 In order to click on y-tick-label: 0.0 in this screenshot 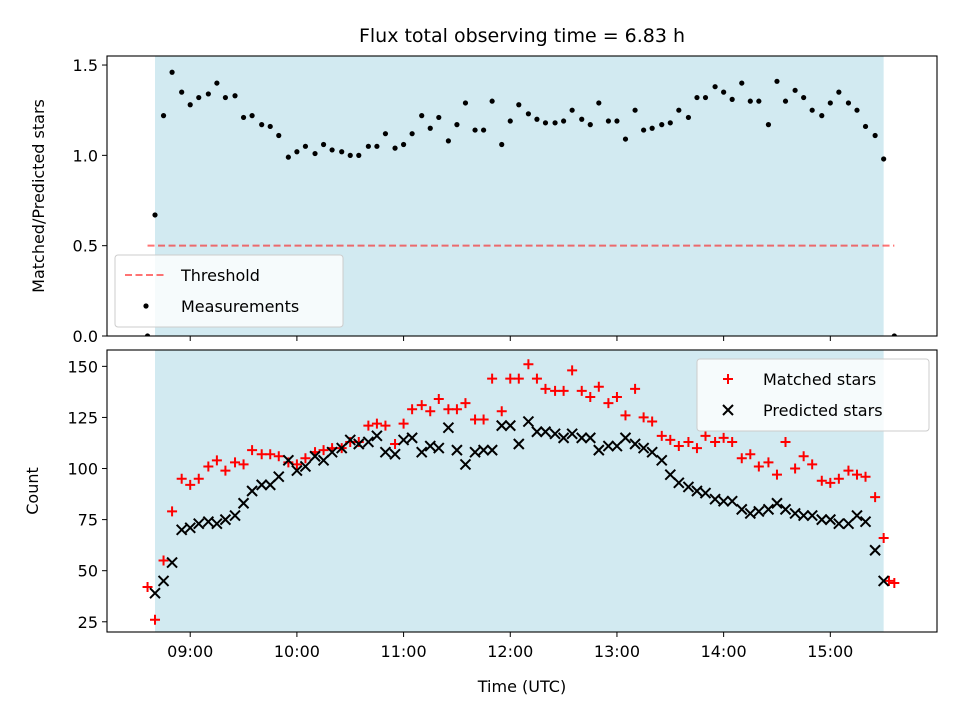, I will do `click(85, 336)`.